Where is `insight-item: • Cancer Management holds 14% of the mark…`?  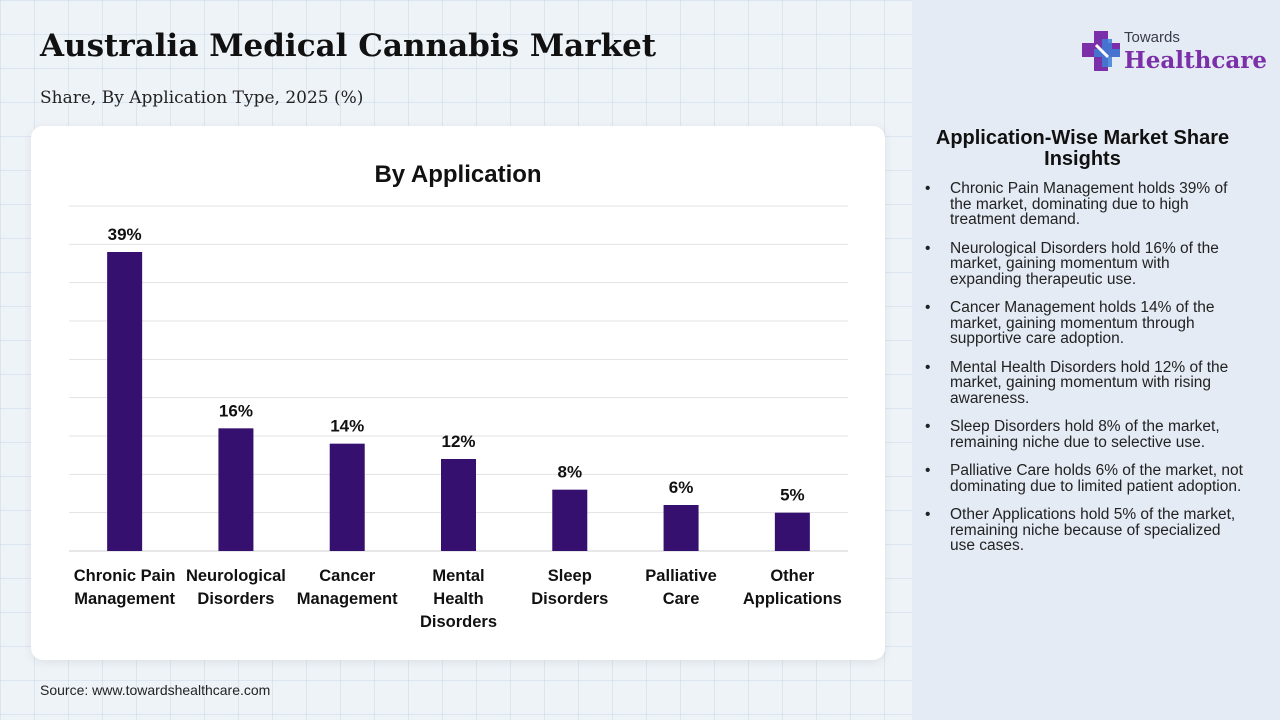 insight-item: • Cancer Management holds 14% of the mark… is located at coordinates (1085, 323).